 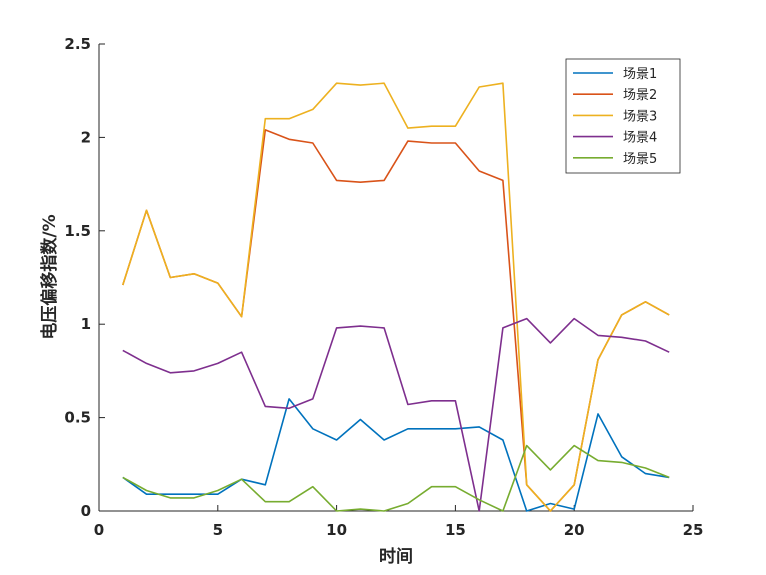 What do you see at coordinates (640, 95) in the screenshot?
I see `legend-entry-label: 场景2` at bounding box center [640, 95].